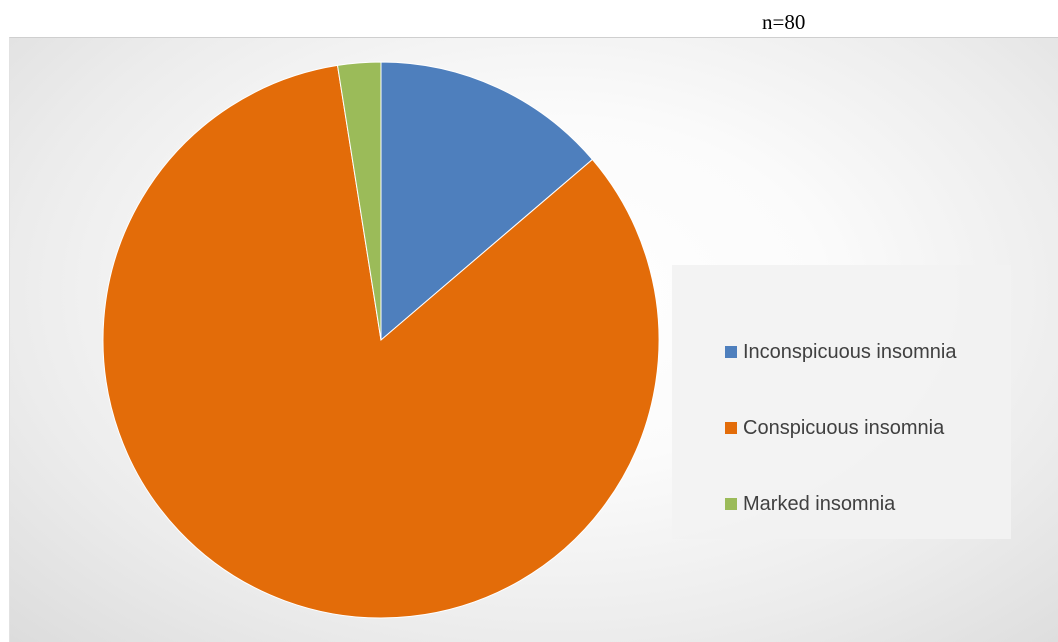  What do you see at coordinates (731, 352) in the screenshot?
I see `legend-swatch-inconspicuous` at bounding box center [731, 352].